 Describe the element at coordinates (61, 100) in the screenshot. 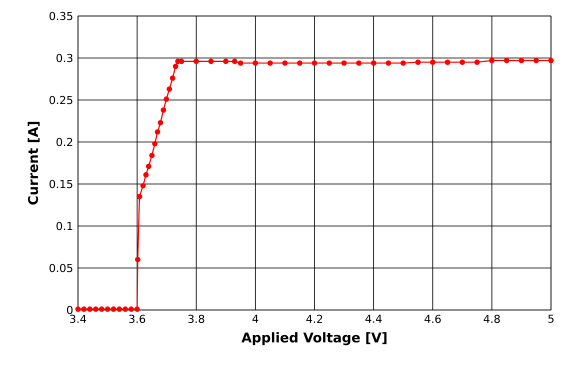

I see `y-tick-label: 0.25` at that location.